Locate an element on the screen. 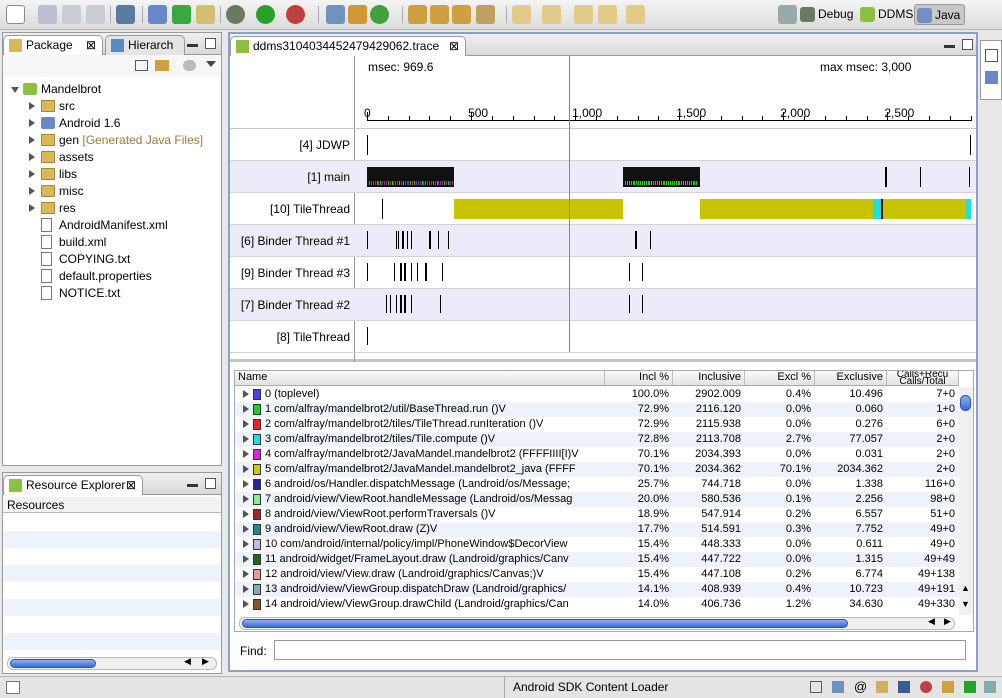 The height and width of the screenshot is (698, 1002). tab-trace-file: ddms3104034452479429062.trace ⊠ is located at coordinates (348, 46).